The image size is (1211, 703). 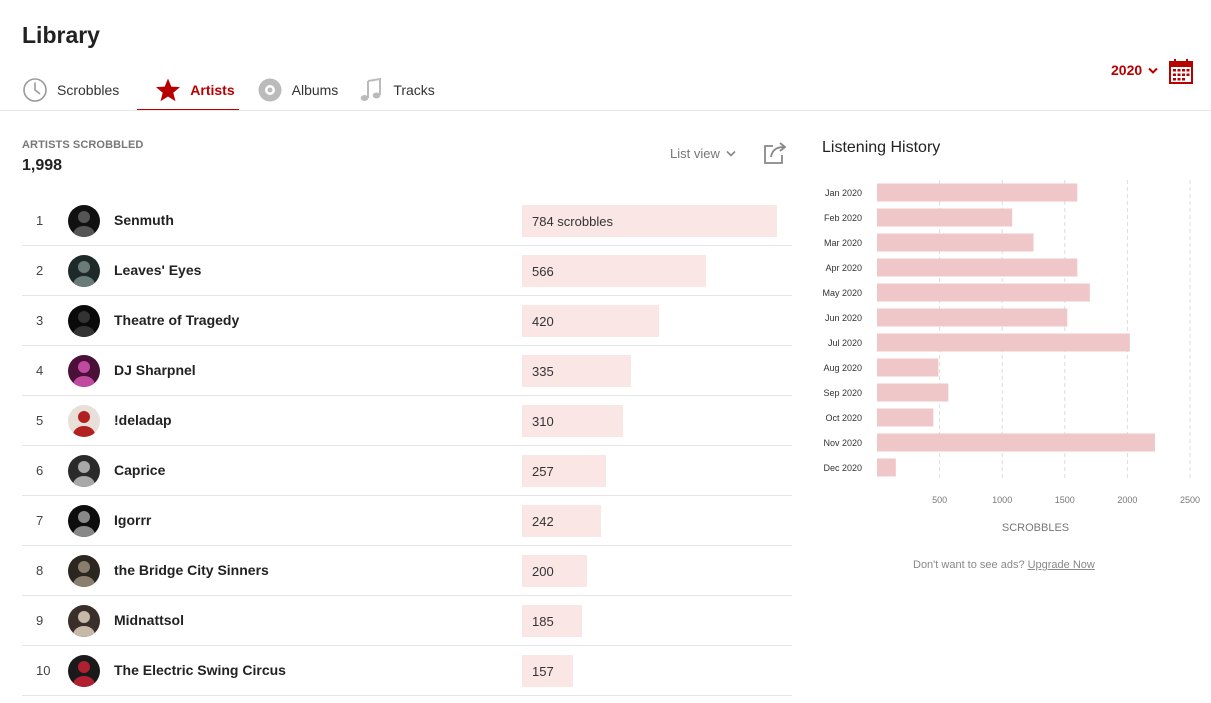 I want to click on artist-row: 2 Leaves' Eyes 566, so click(x=407, y=271).